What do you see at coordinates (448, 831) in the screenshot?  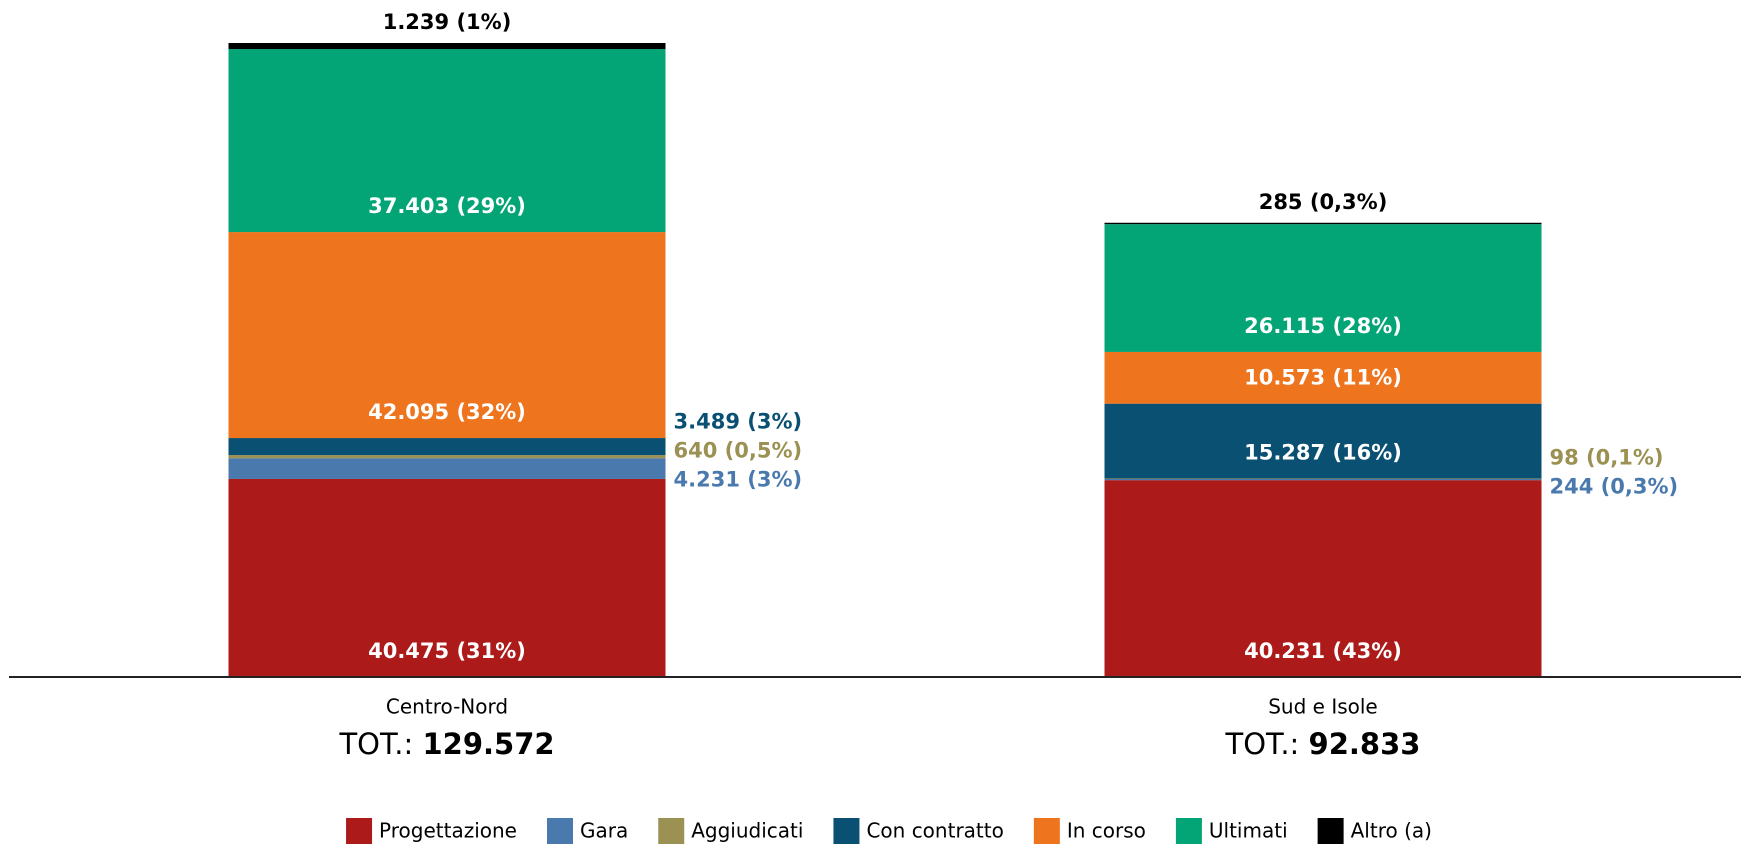 I see `legend-label: Progettazione` at bounding box center [448, 831].